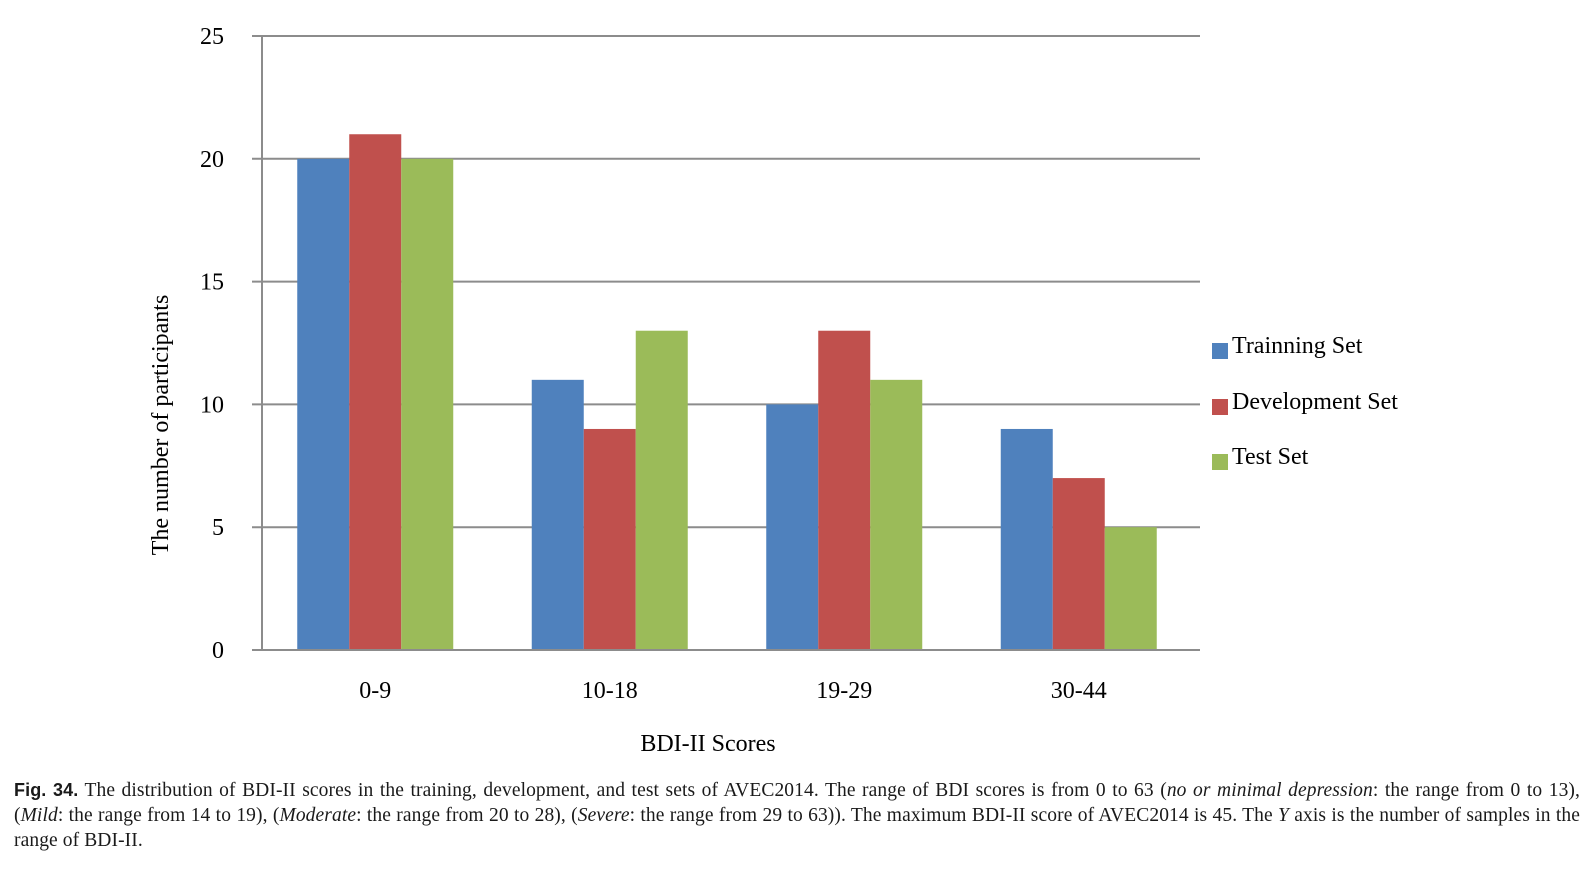 This screenshot has height=883, width=1594. Describe the element at coordinates (212, 37) in the screenshot. I see `y-tick-label: 25` at that location.